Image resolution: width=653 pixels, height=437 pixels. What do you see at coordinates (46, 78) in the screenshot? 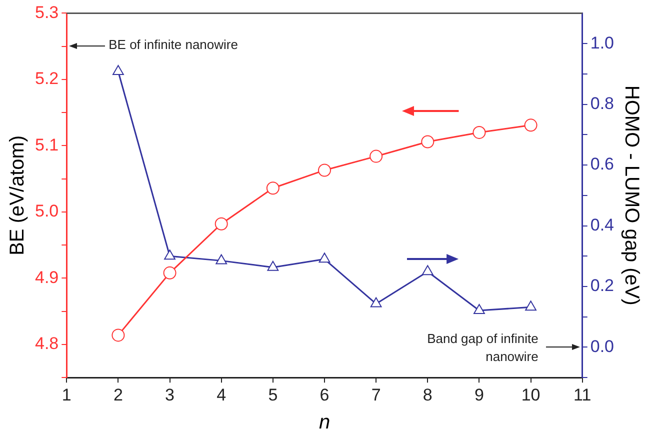
I see `y-tick-label: 5.2` at bounding box center [46, 78].